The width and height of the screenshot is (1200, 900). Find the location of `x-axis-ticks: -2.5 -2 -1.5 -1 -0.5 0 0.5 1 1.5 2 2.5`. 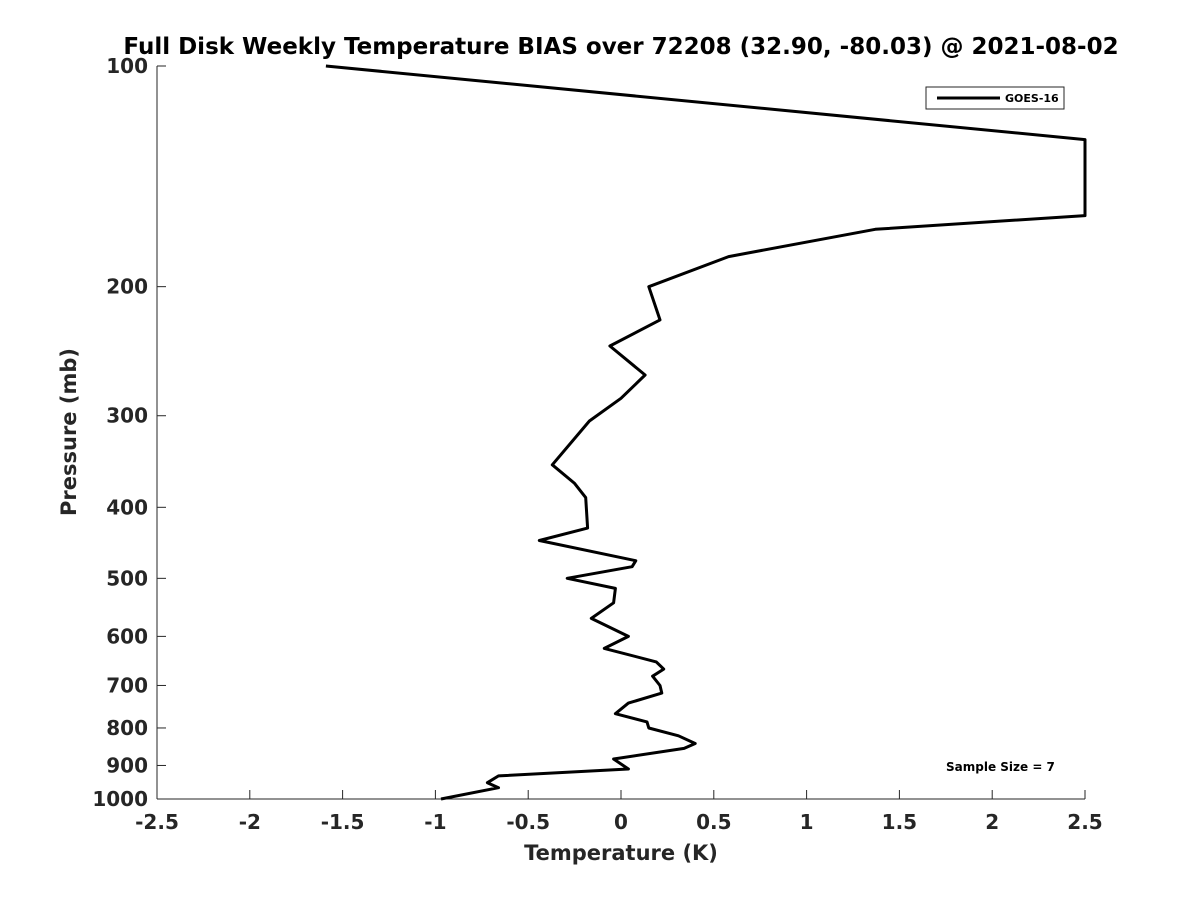

x-axis-ticks: -2.5 -2 -1.5 -1 -0.5 0 0.5 1 1.5 2 2.5 is located at coordinates (619, 812).